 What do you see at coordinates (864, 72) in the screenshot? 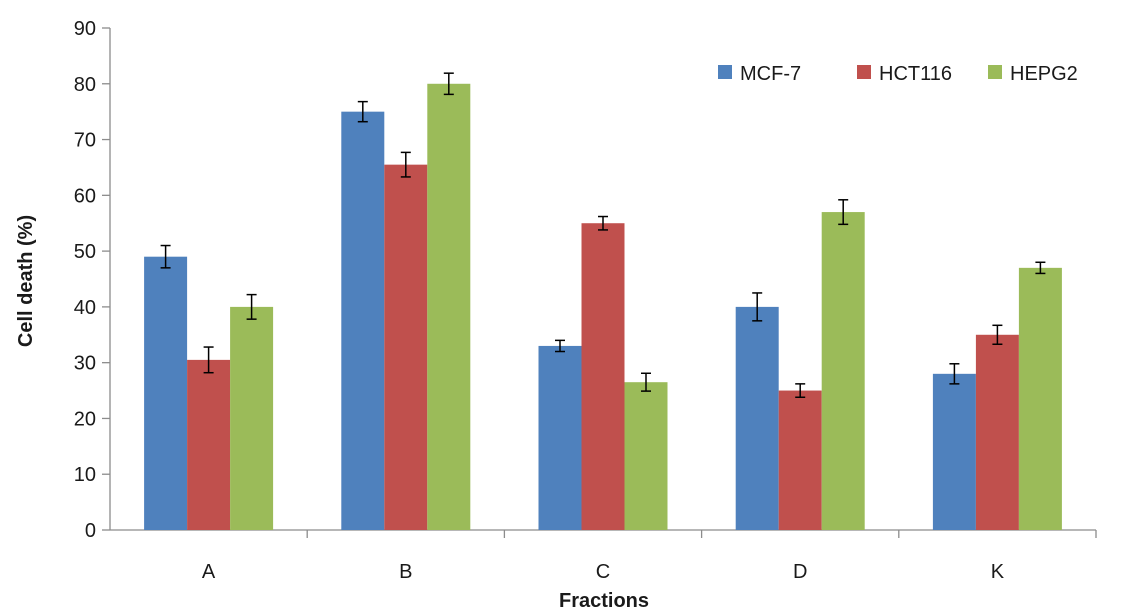
I see `legend-swatch-hct116` at bounding box center [864, 72].